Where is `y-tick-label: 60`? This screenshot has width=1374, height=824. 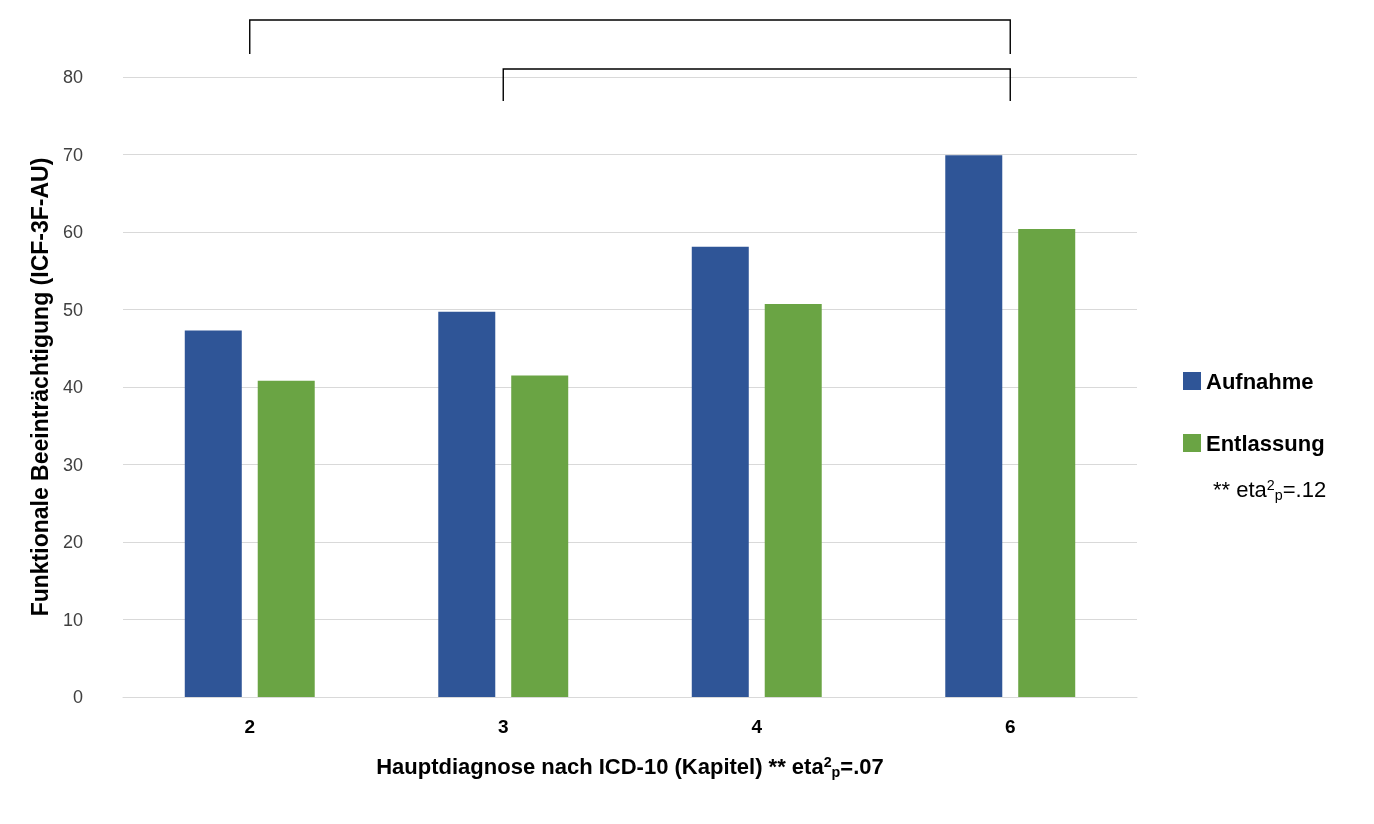 y-tick-label: 60 is located at coordinates (72, 232).